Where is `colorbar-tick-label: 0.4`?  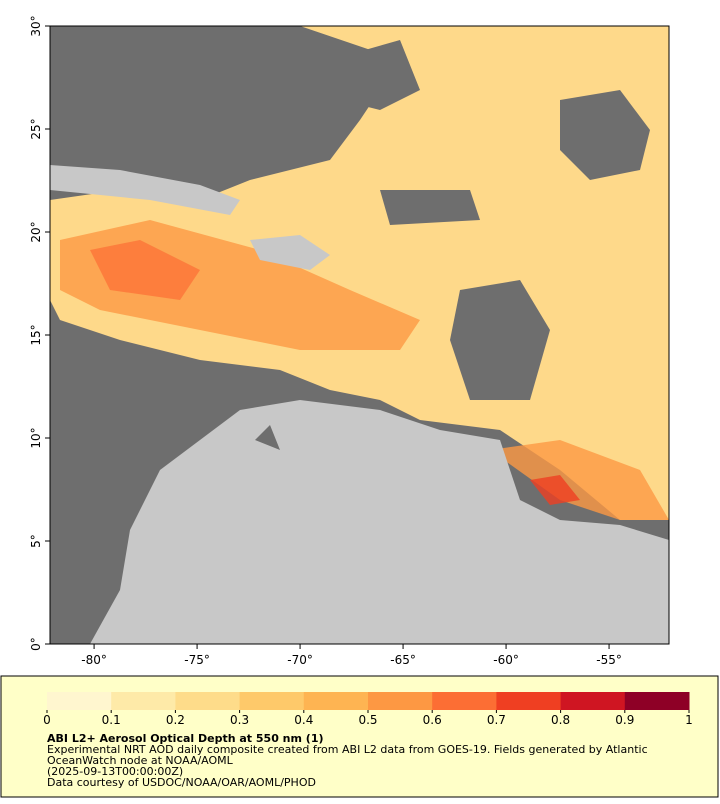 colorbar-tick-label: 0.4 is located at coordinates (303, 720).